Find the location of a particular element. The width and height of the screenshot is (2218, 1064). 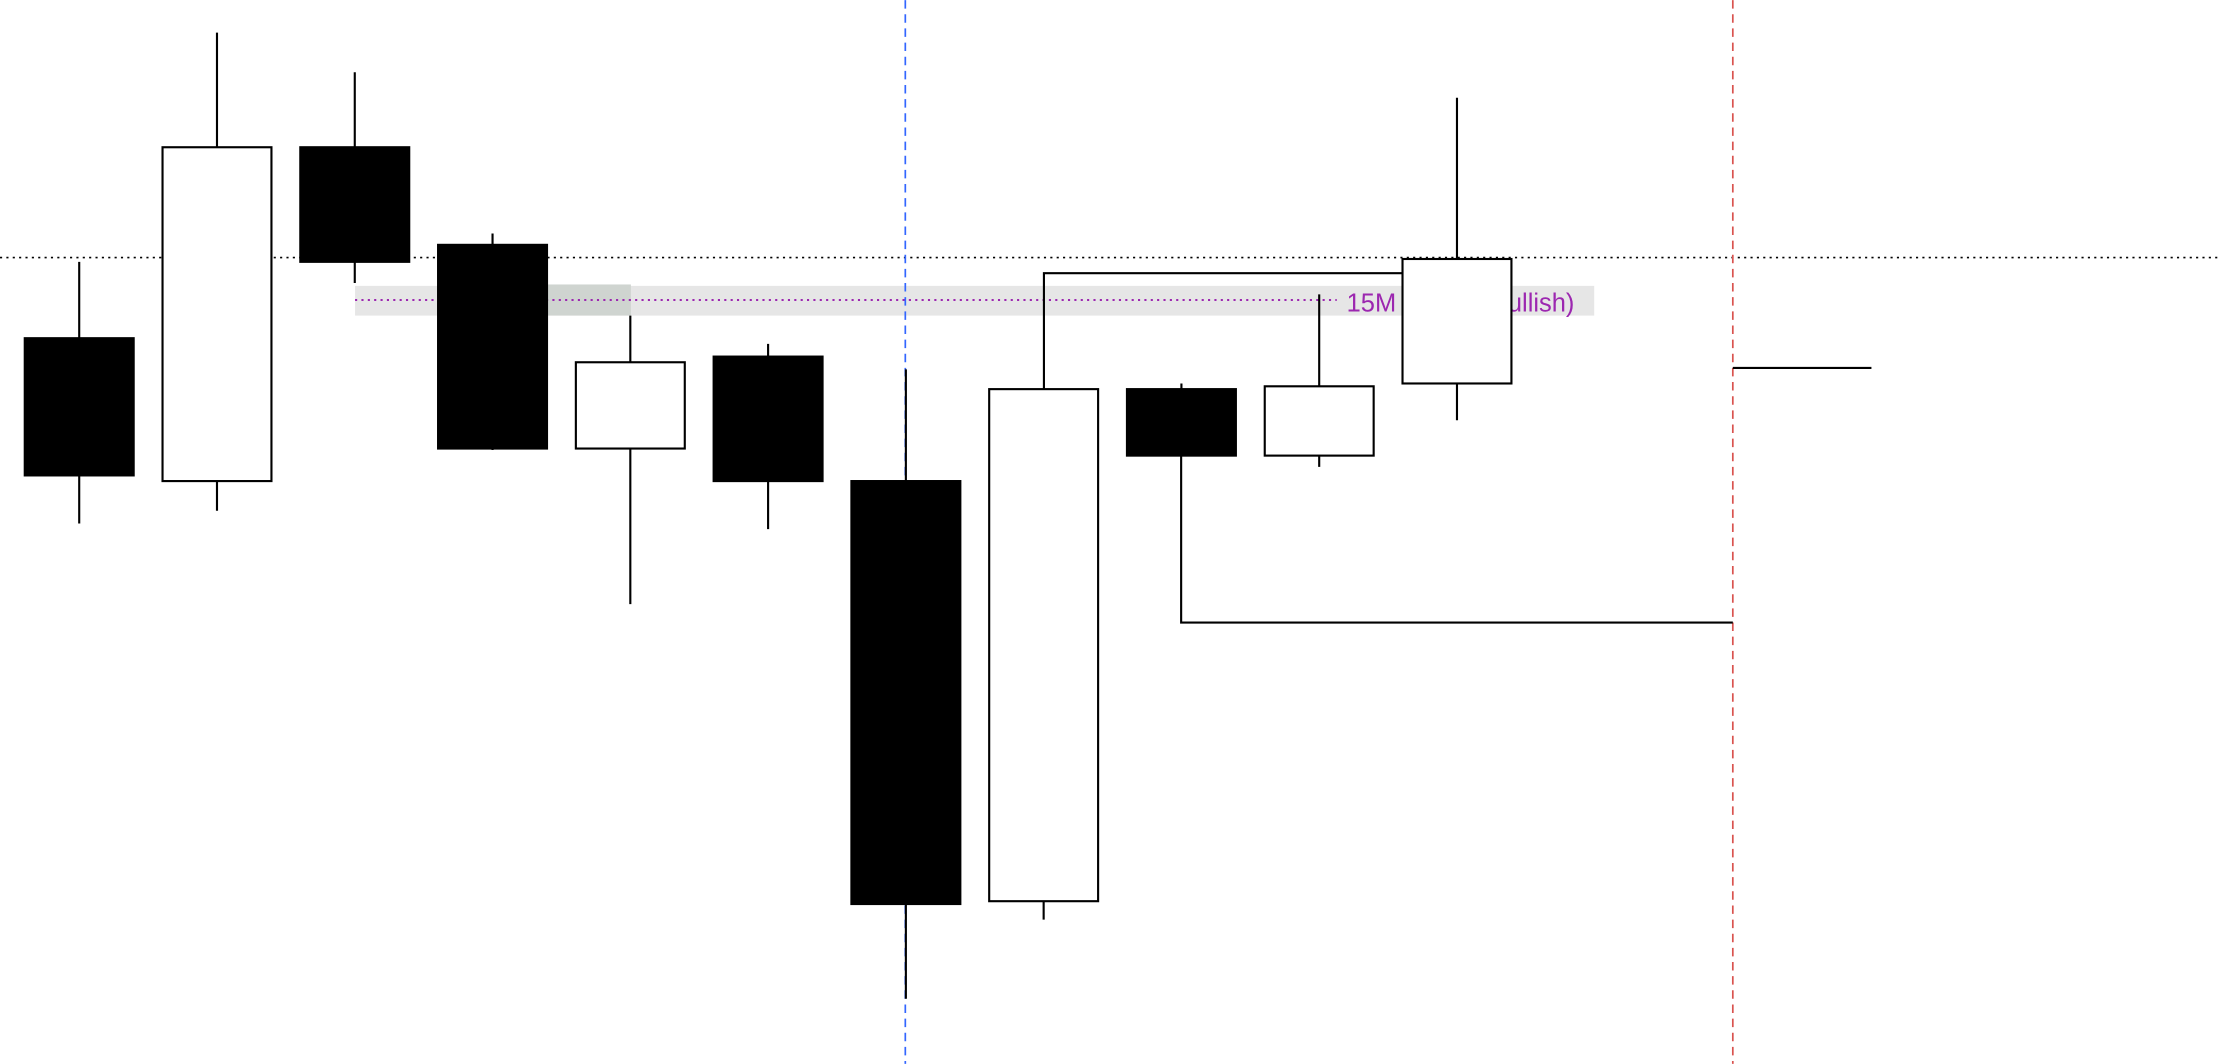

low-bracket-line is located at coordinates (1456, 539).